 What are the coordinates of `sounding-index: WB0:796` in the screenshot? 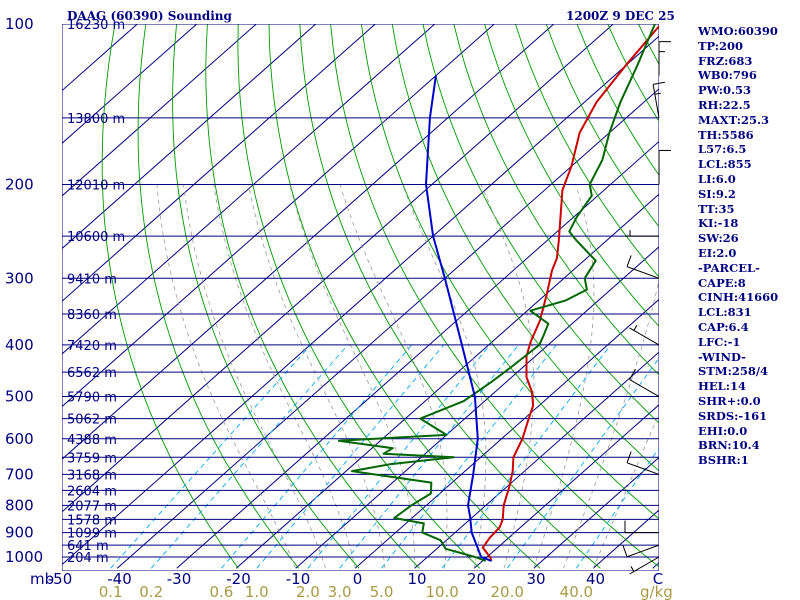 It's located at (727, 75).